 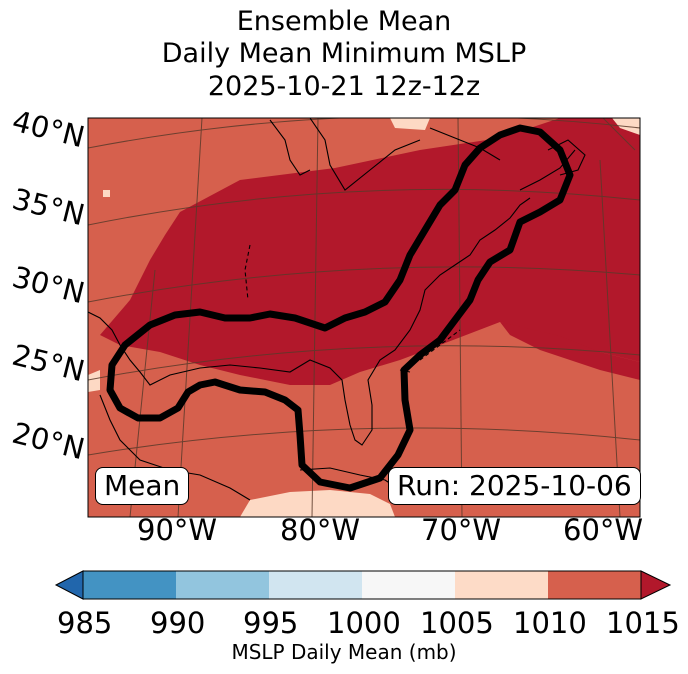 I want to click on colorbar-tick-1000: 1000, so click(x=364, y=623).